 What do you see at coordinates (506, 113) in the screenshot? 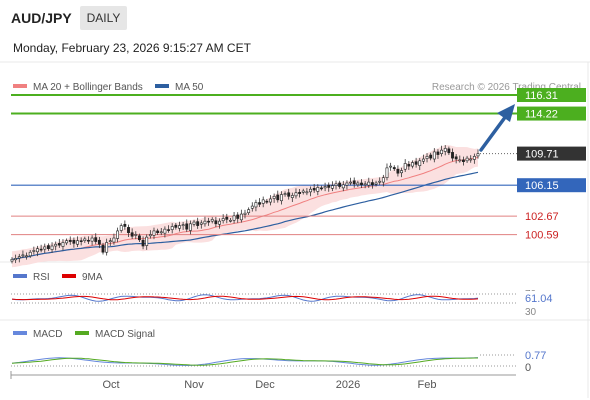
I see `arrow-head` at bounding box center [506, 113].